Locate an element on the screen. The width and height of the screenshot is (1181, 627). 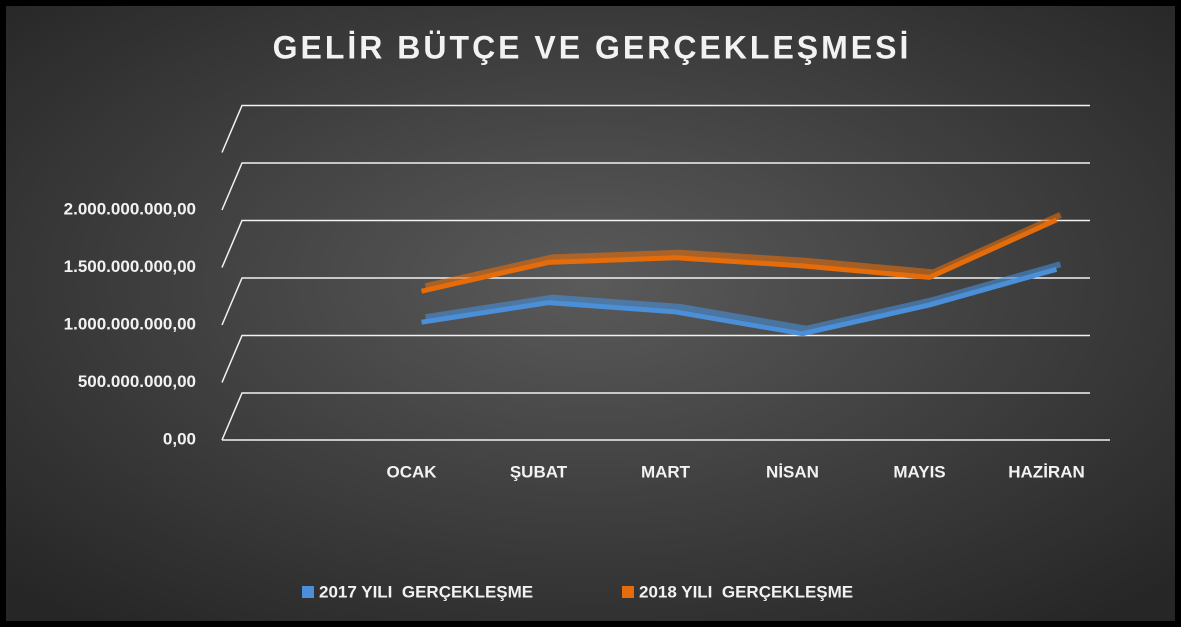
y-tick-label: 1.500.000.000,00 is located at coordinates (130, 266).